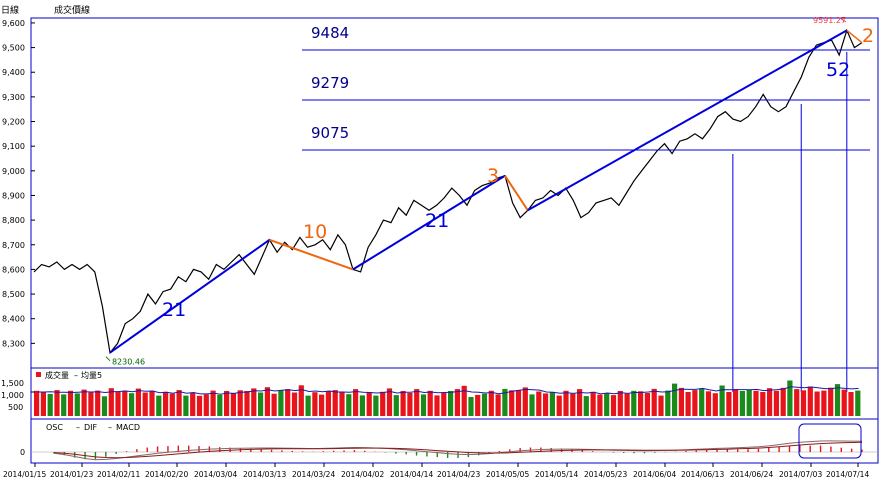 The image size is (884, 488). Describe the element at coordinates (57, 375) in the screenshot. I see `volume-legend-label: 成交量` at that location.